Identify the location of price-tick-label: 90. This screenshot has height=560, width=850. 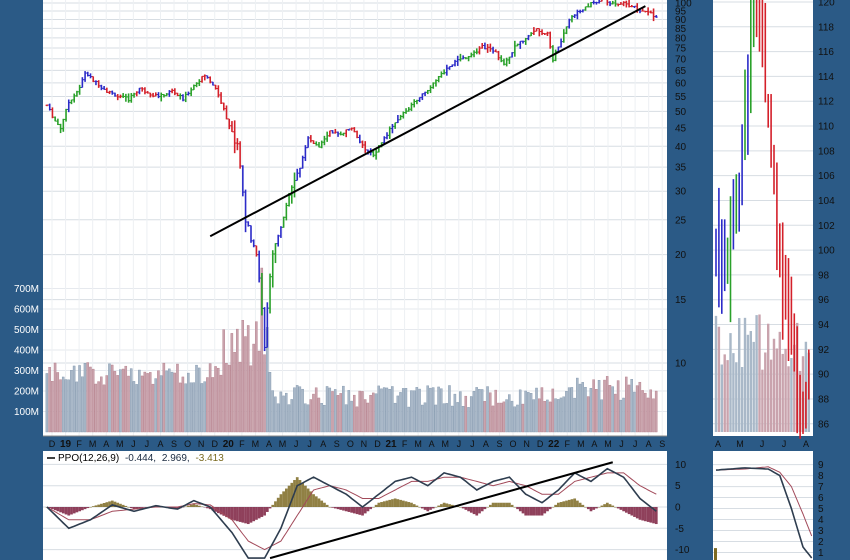
(681, 20).